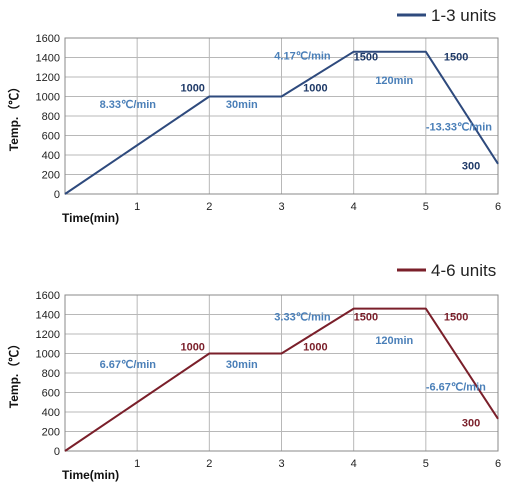  I want to click on data-annotation: 4.17℃/min, so click(302, 56).